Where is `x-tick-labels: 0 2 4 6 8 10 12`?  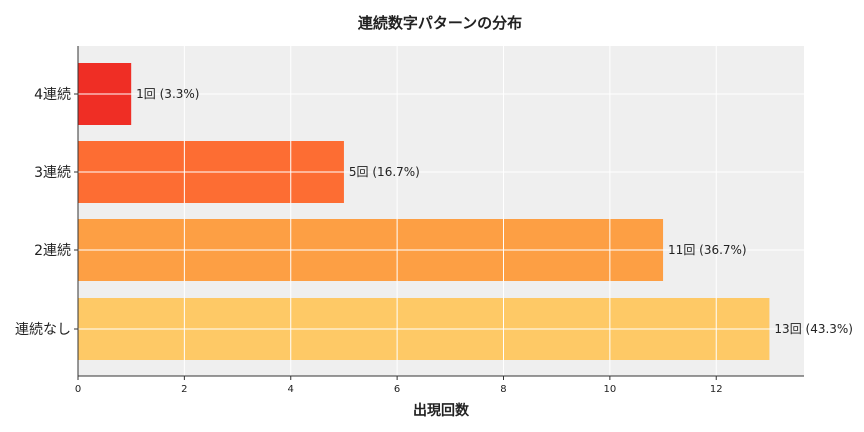 x-tick-labels: 0 2 4 6 8 10 12 is located at coordinates (399, 385).